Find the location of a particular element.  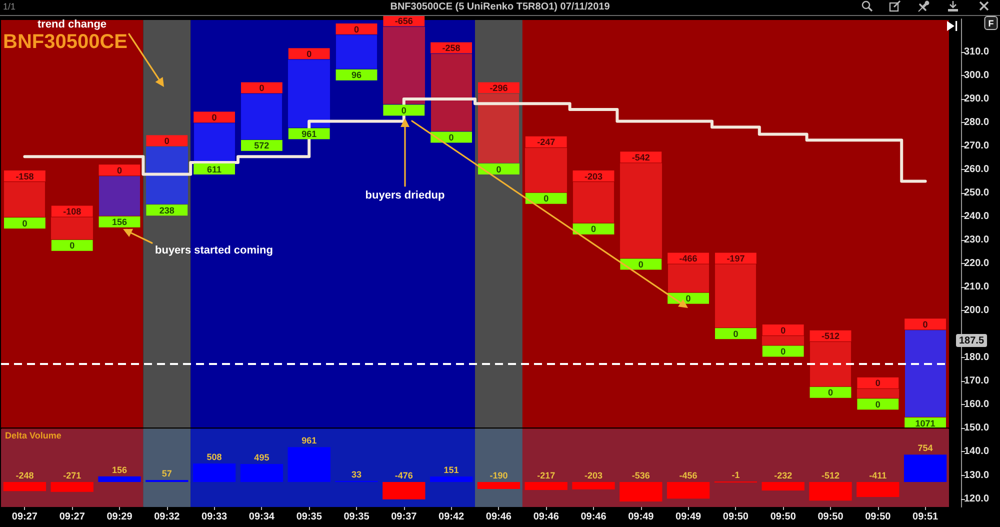

annotation: -203 is located at coordinates (593, 176).